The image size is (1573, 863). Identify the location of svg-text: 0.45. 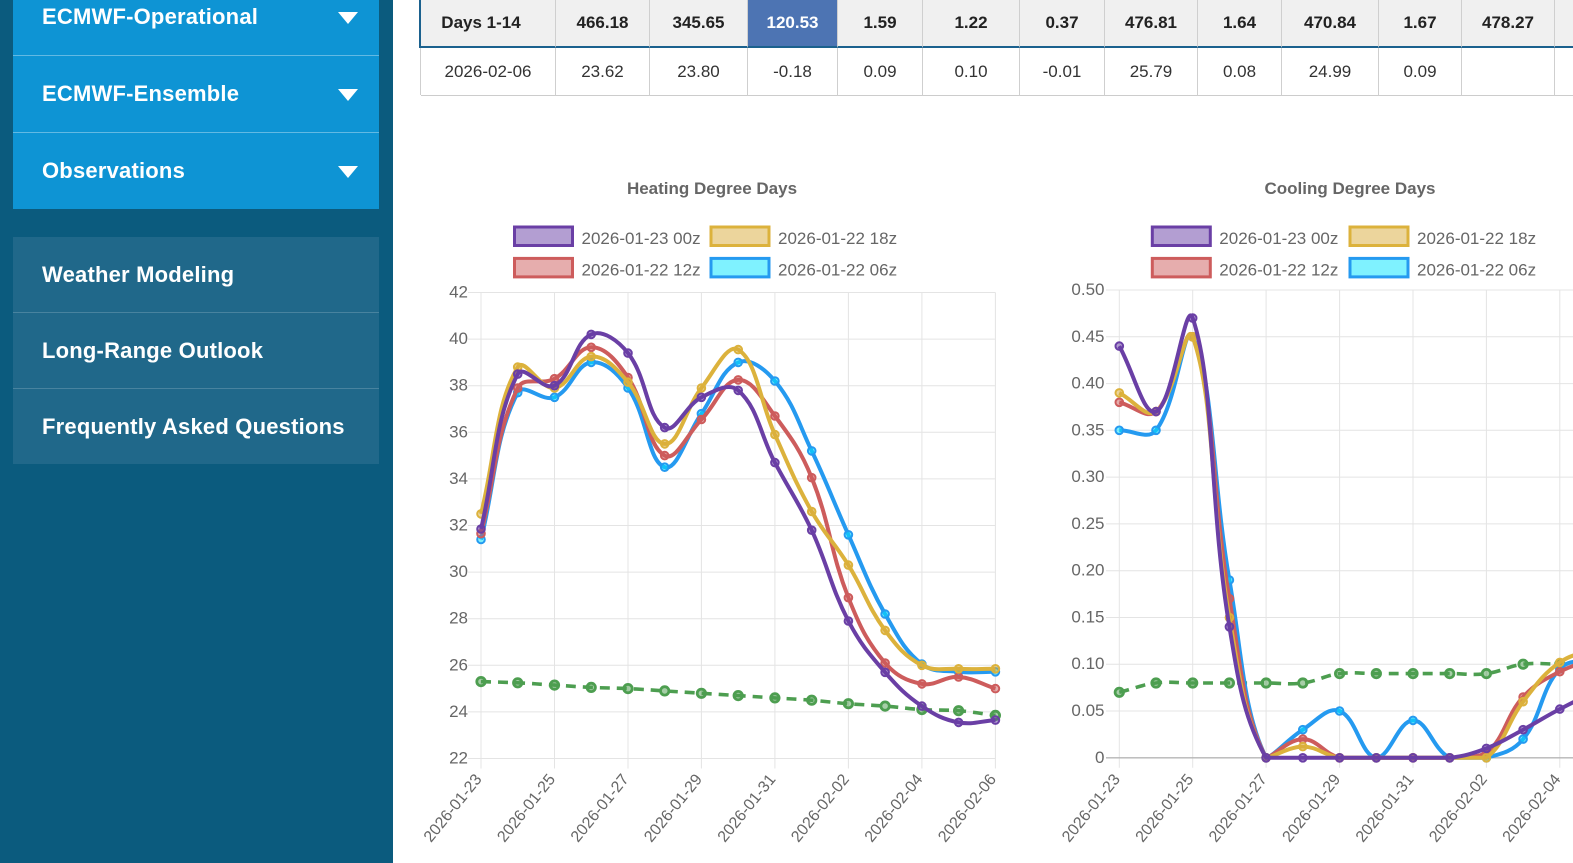
(1087, 336).